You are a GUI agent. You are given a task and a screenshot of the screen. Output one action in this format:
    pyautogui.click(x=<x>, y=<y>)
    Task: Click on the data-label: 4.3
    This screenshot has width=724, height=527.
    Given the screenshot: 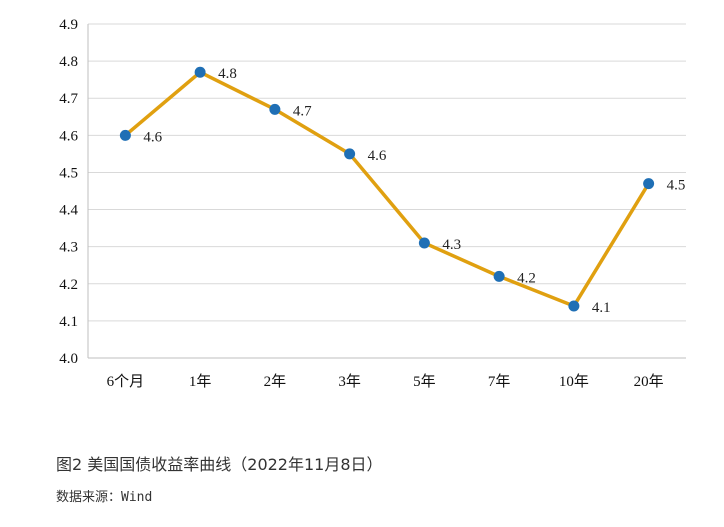 What is the action you would take?
    pyautogui.click(x=451, y=245)
    